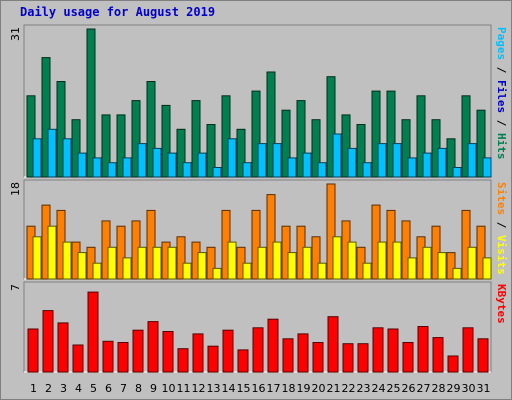 The height and width of the screenshot is (400, 512). What do you see at coordinates (274, 388) in the screenshot?
I see `x-tick-label: 17` at bounding box center [274, 388].